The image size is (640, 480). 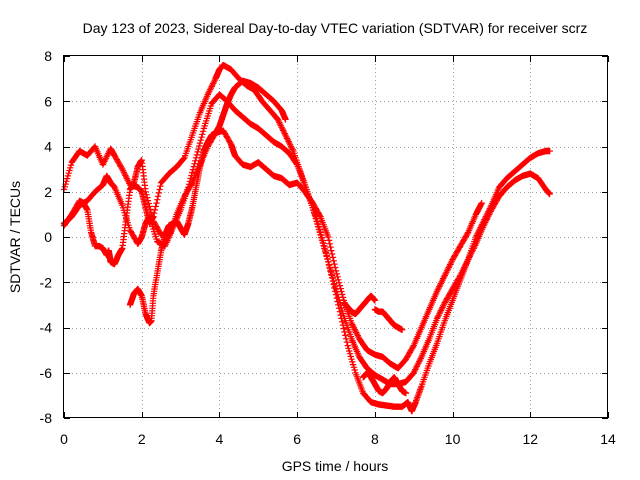 I want to click on x-tick-labels: 0 2 4 6 8 10 12 14, so click(x=338, y=439).